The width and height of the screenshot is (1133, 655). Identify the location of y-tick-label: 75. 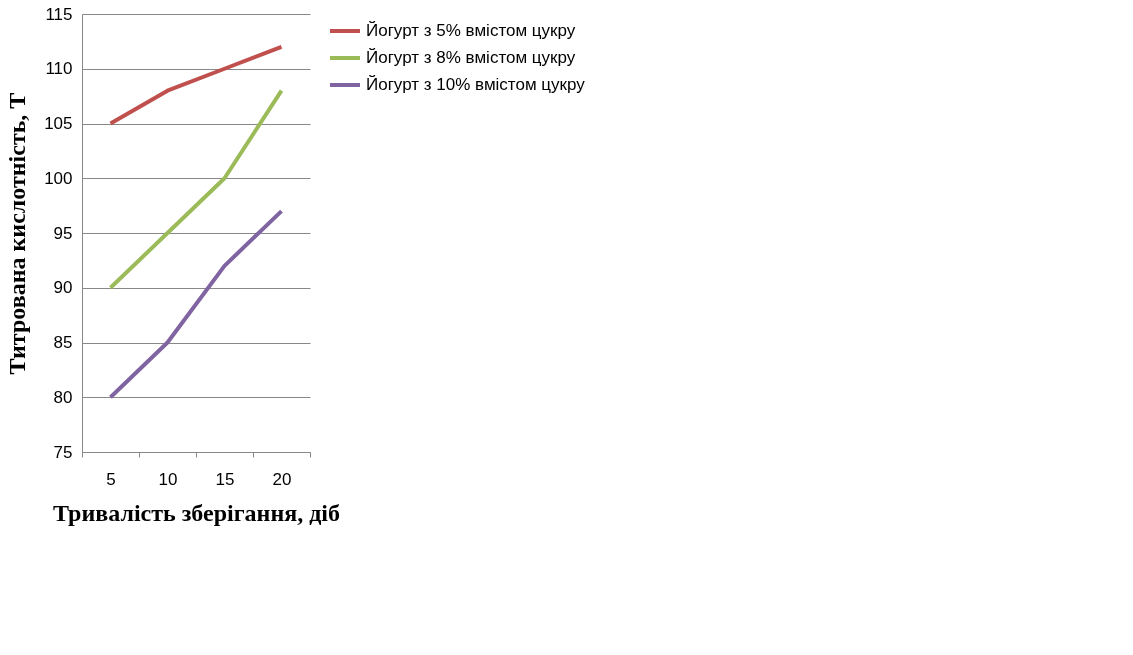
(63, 452).